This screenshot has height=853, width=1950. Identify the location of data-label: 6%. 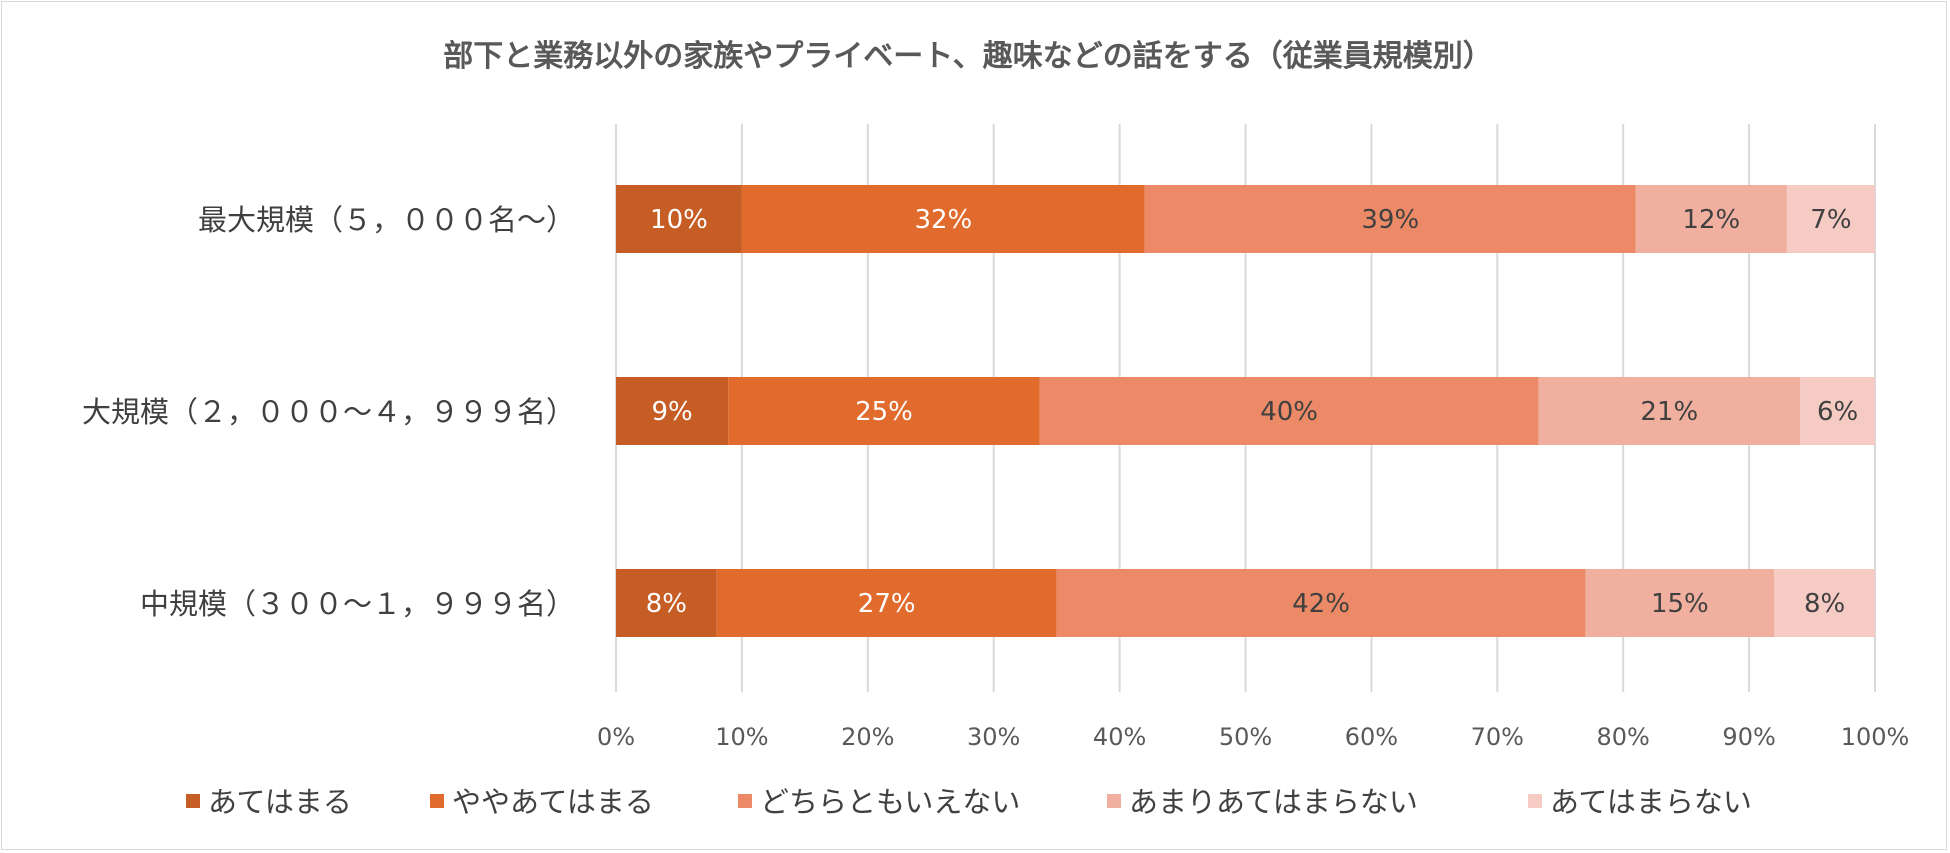
(1837, 412).